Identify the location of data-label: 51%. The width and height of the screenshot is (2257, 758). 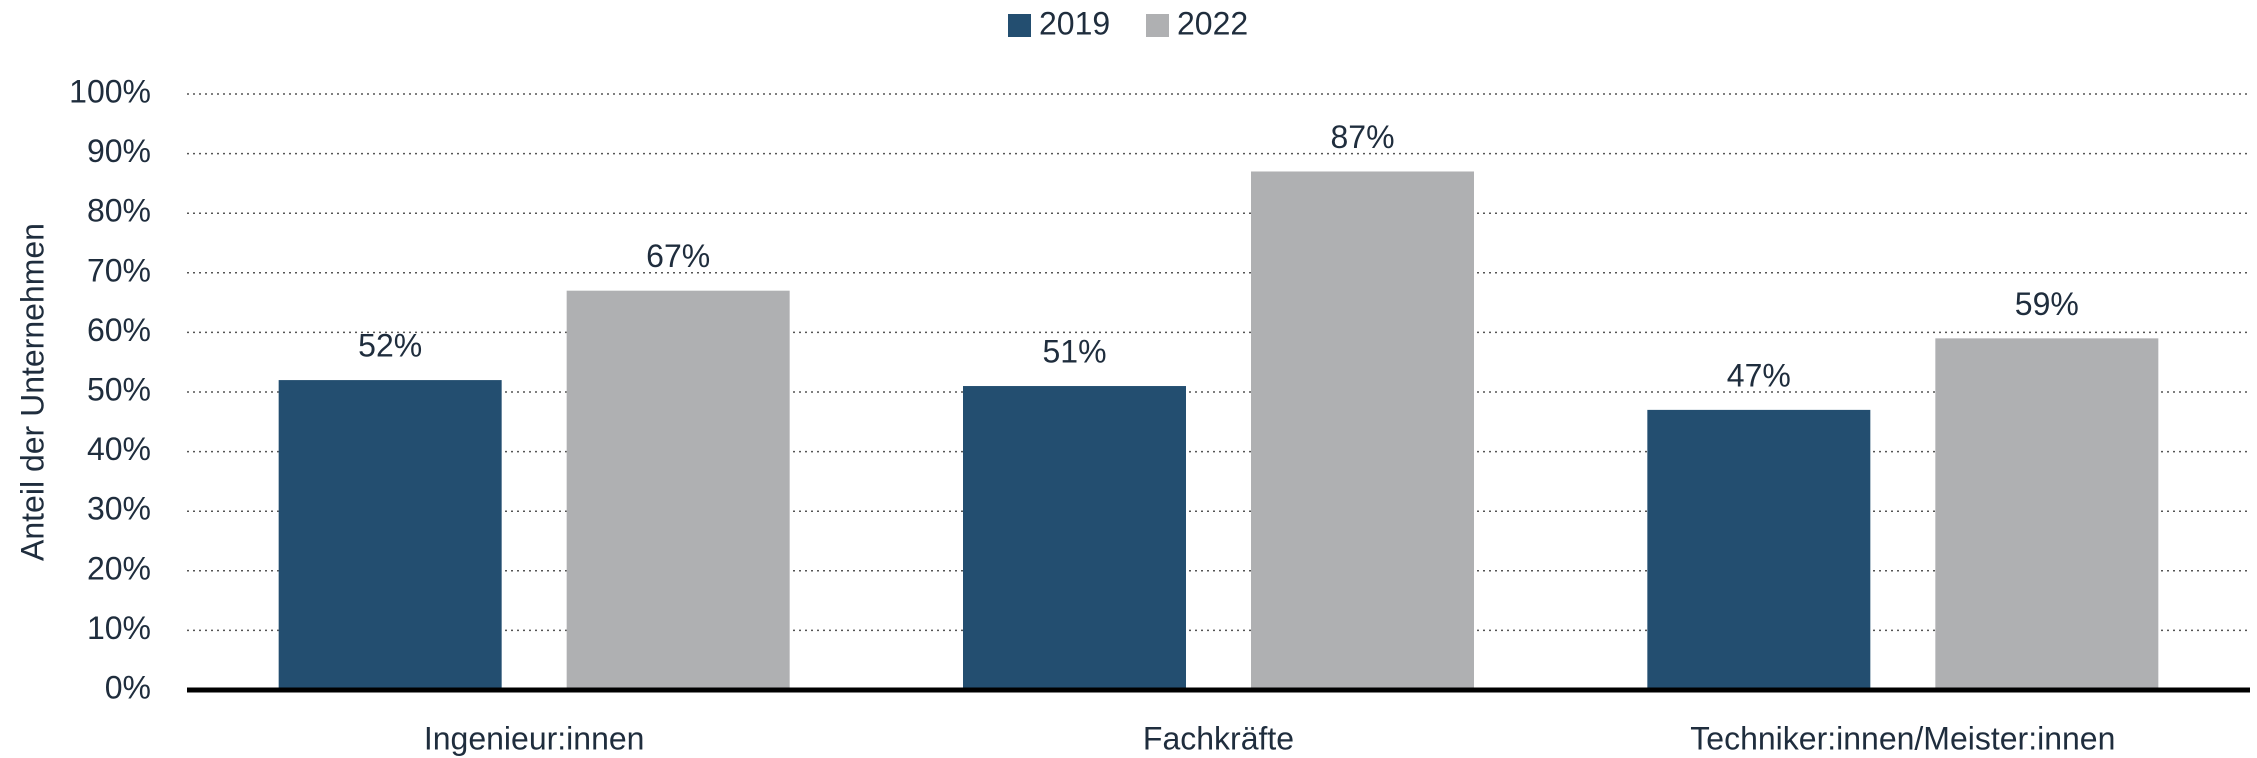
(1074, 351).